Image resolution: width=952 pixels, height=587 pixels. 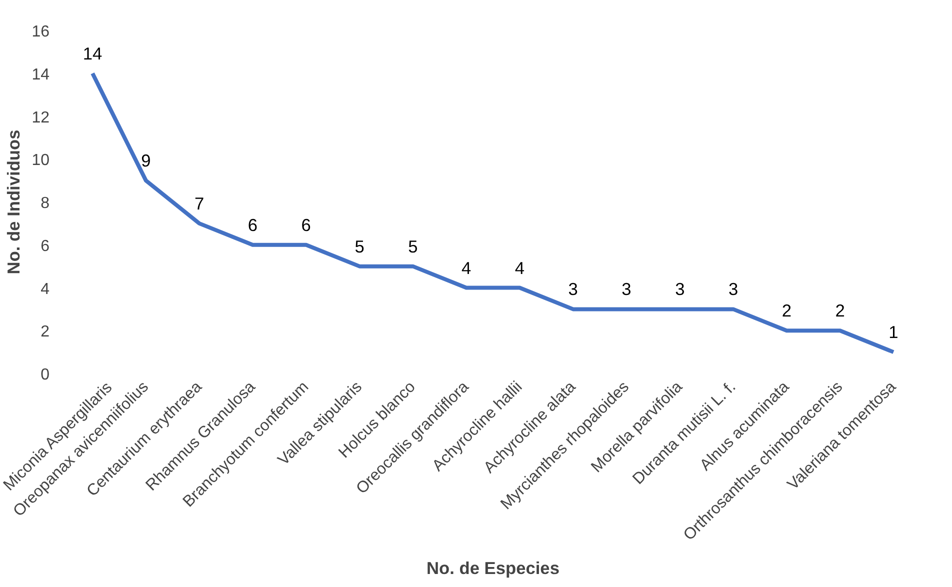 I want to click on y-tick-label: 8, so click(x=45, y=203).